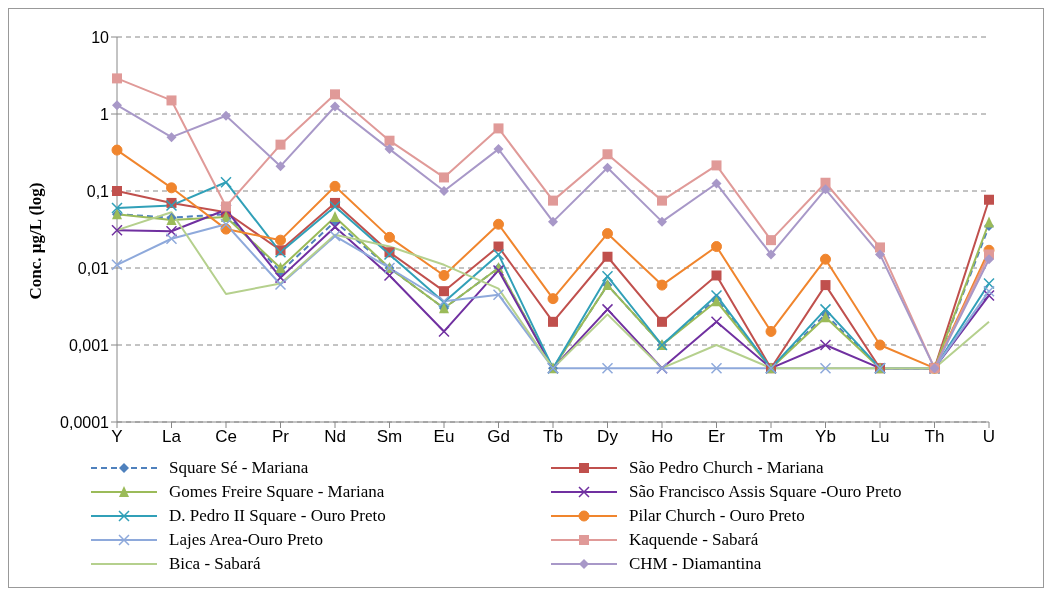 The height and width of the screenshot is (598, 1052). Describe the element at coordinates (172, 437) in the screenshot. I see `x-tick-label: La` at that location.